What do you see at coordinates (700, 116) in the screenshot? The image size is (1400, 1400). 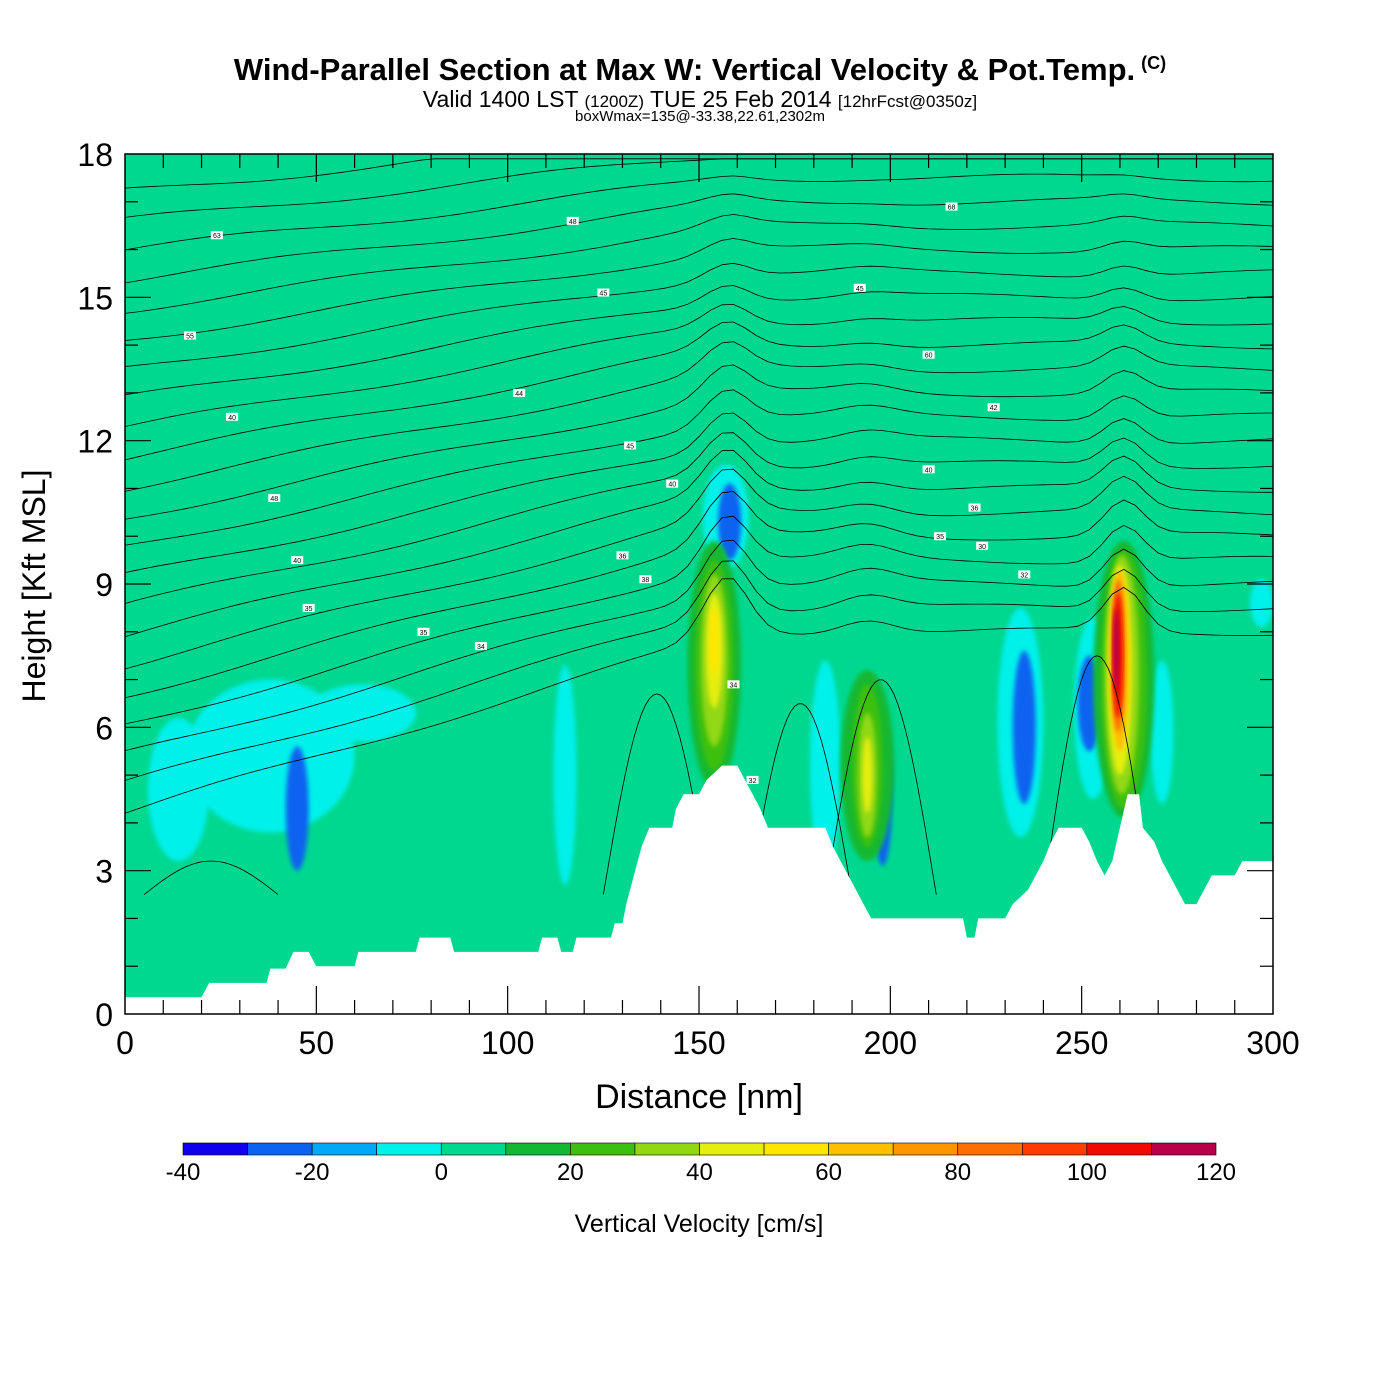 I see `boxwmax-info: boxWmax=135@-33.38,22.61,2302m` at bounding box center [700, 116].